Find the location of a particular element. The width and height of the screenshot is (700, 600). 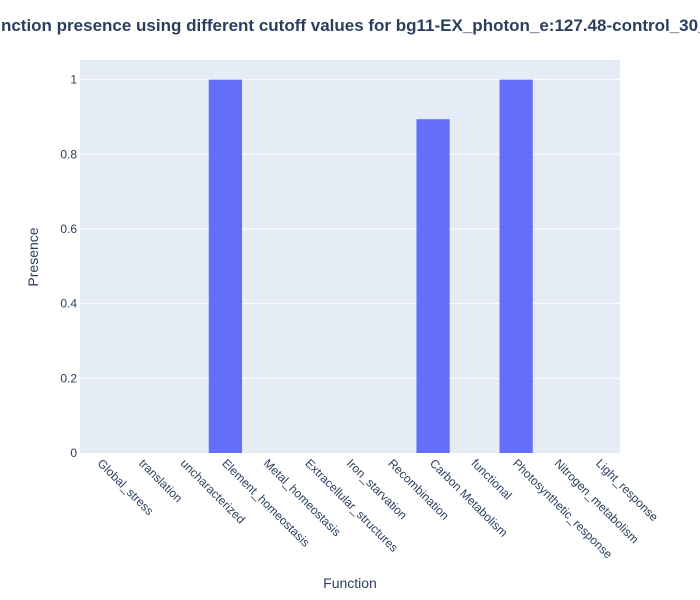

bar-photosynthetic-response is located at coordinates (516, 266).